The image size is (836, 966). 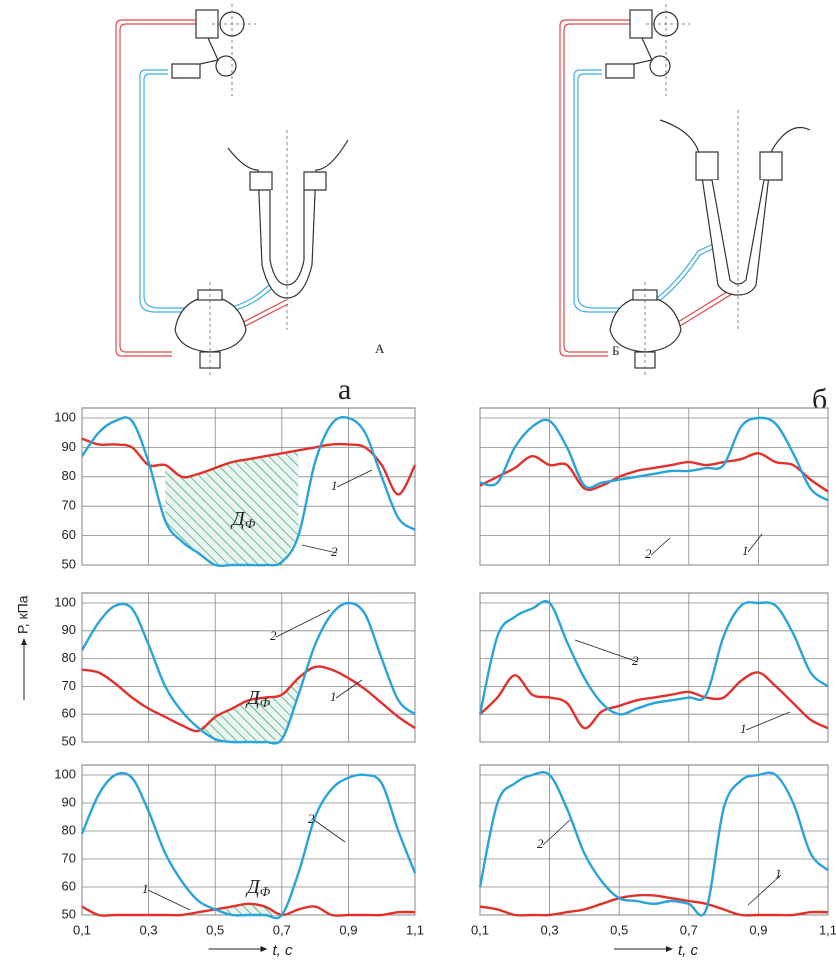 I want to click on y-axis-label-group: Р, кПа, so click(x=23, y=647).